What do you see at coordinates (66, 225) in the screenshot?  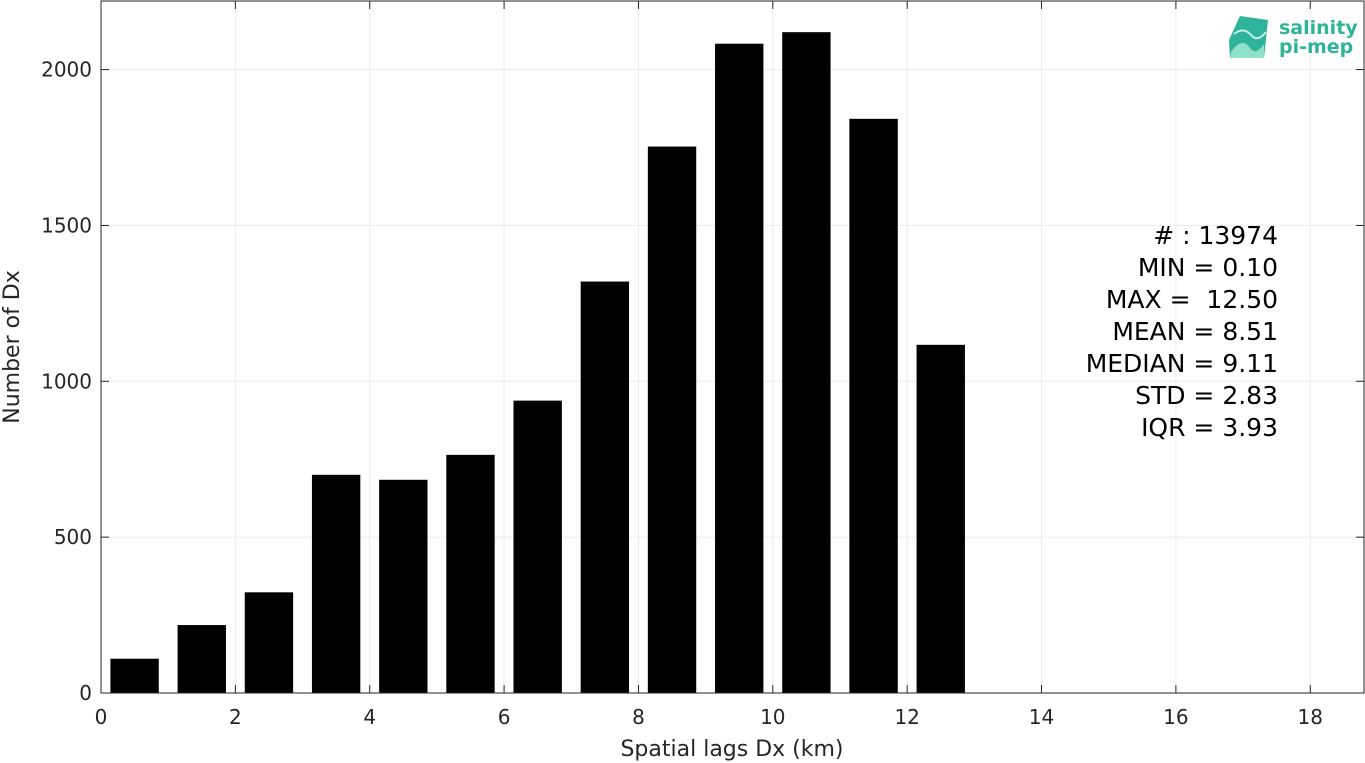 I see `y-tick-label: 1500` at bounding box center [66, 225].